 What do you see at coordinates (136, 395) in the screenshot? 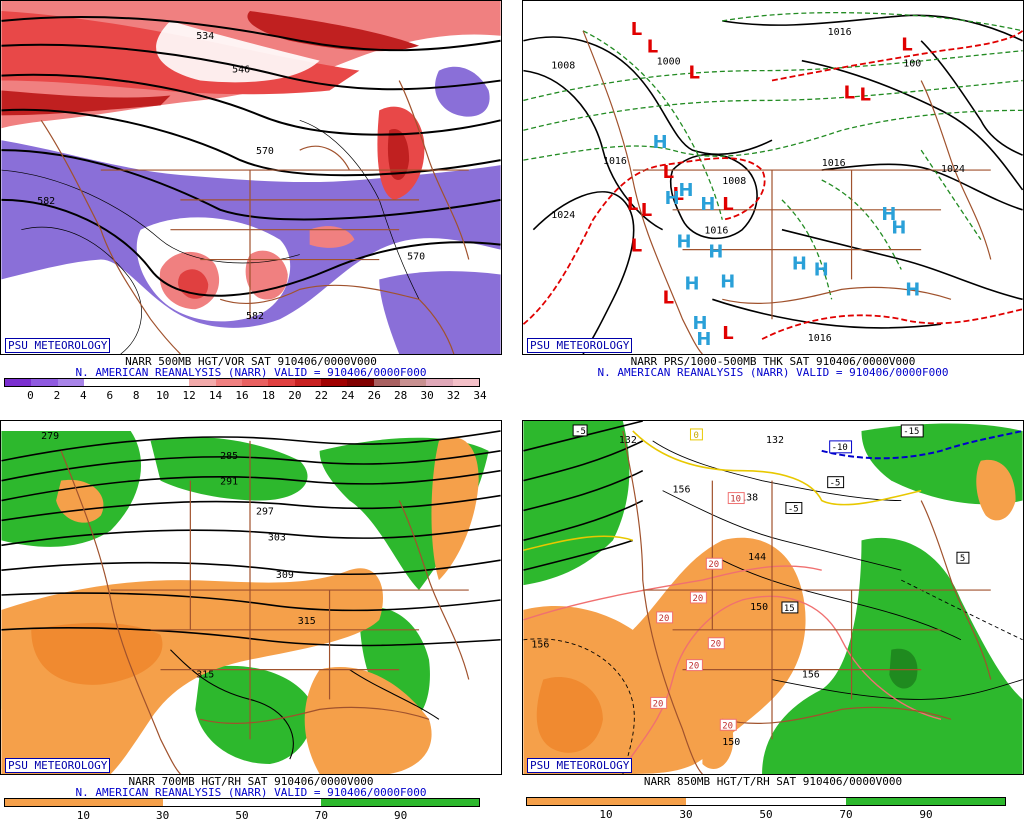
I see `legend-tick-label: 8` at bounding box center [136, 395].